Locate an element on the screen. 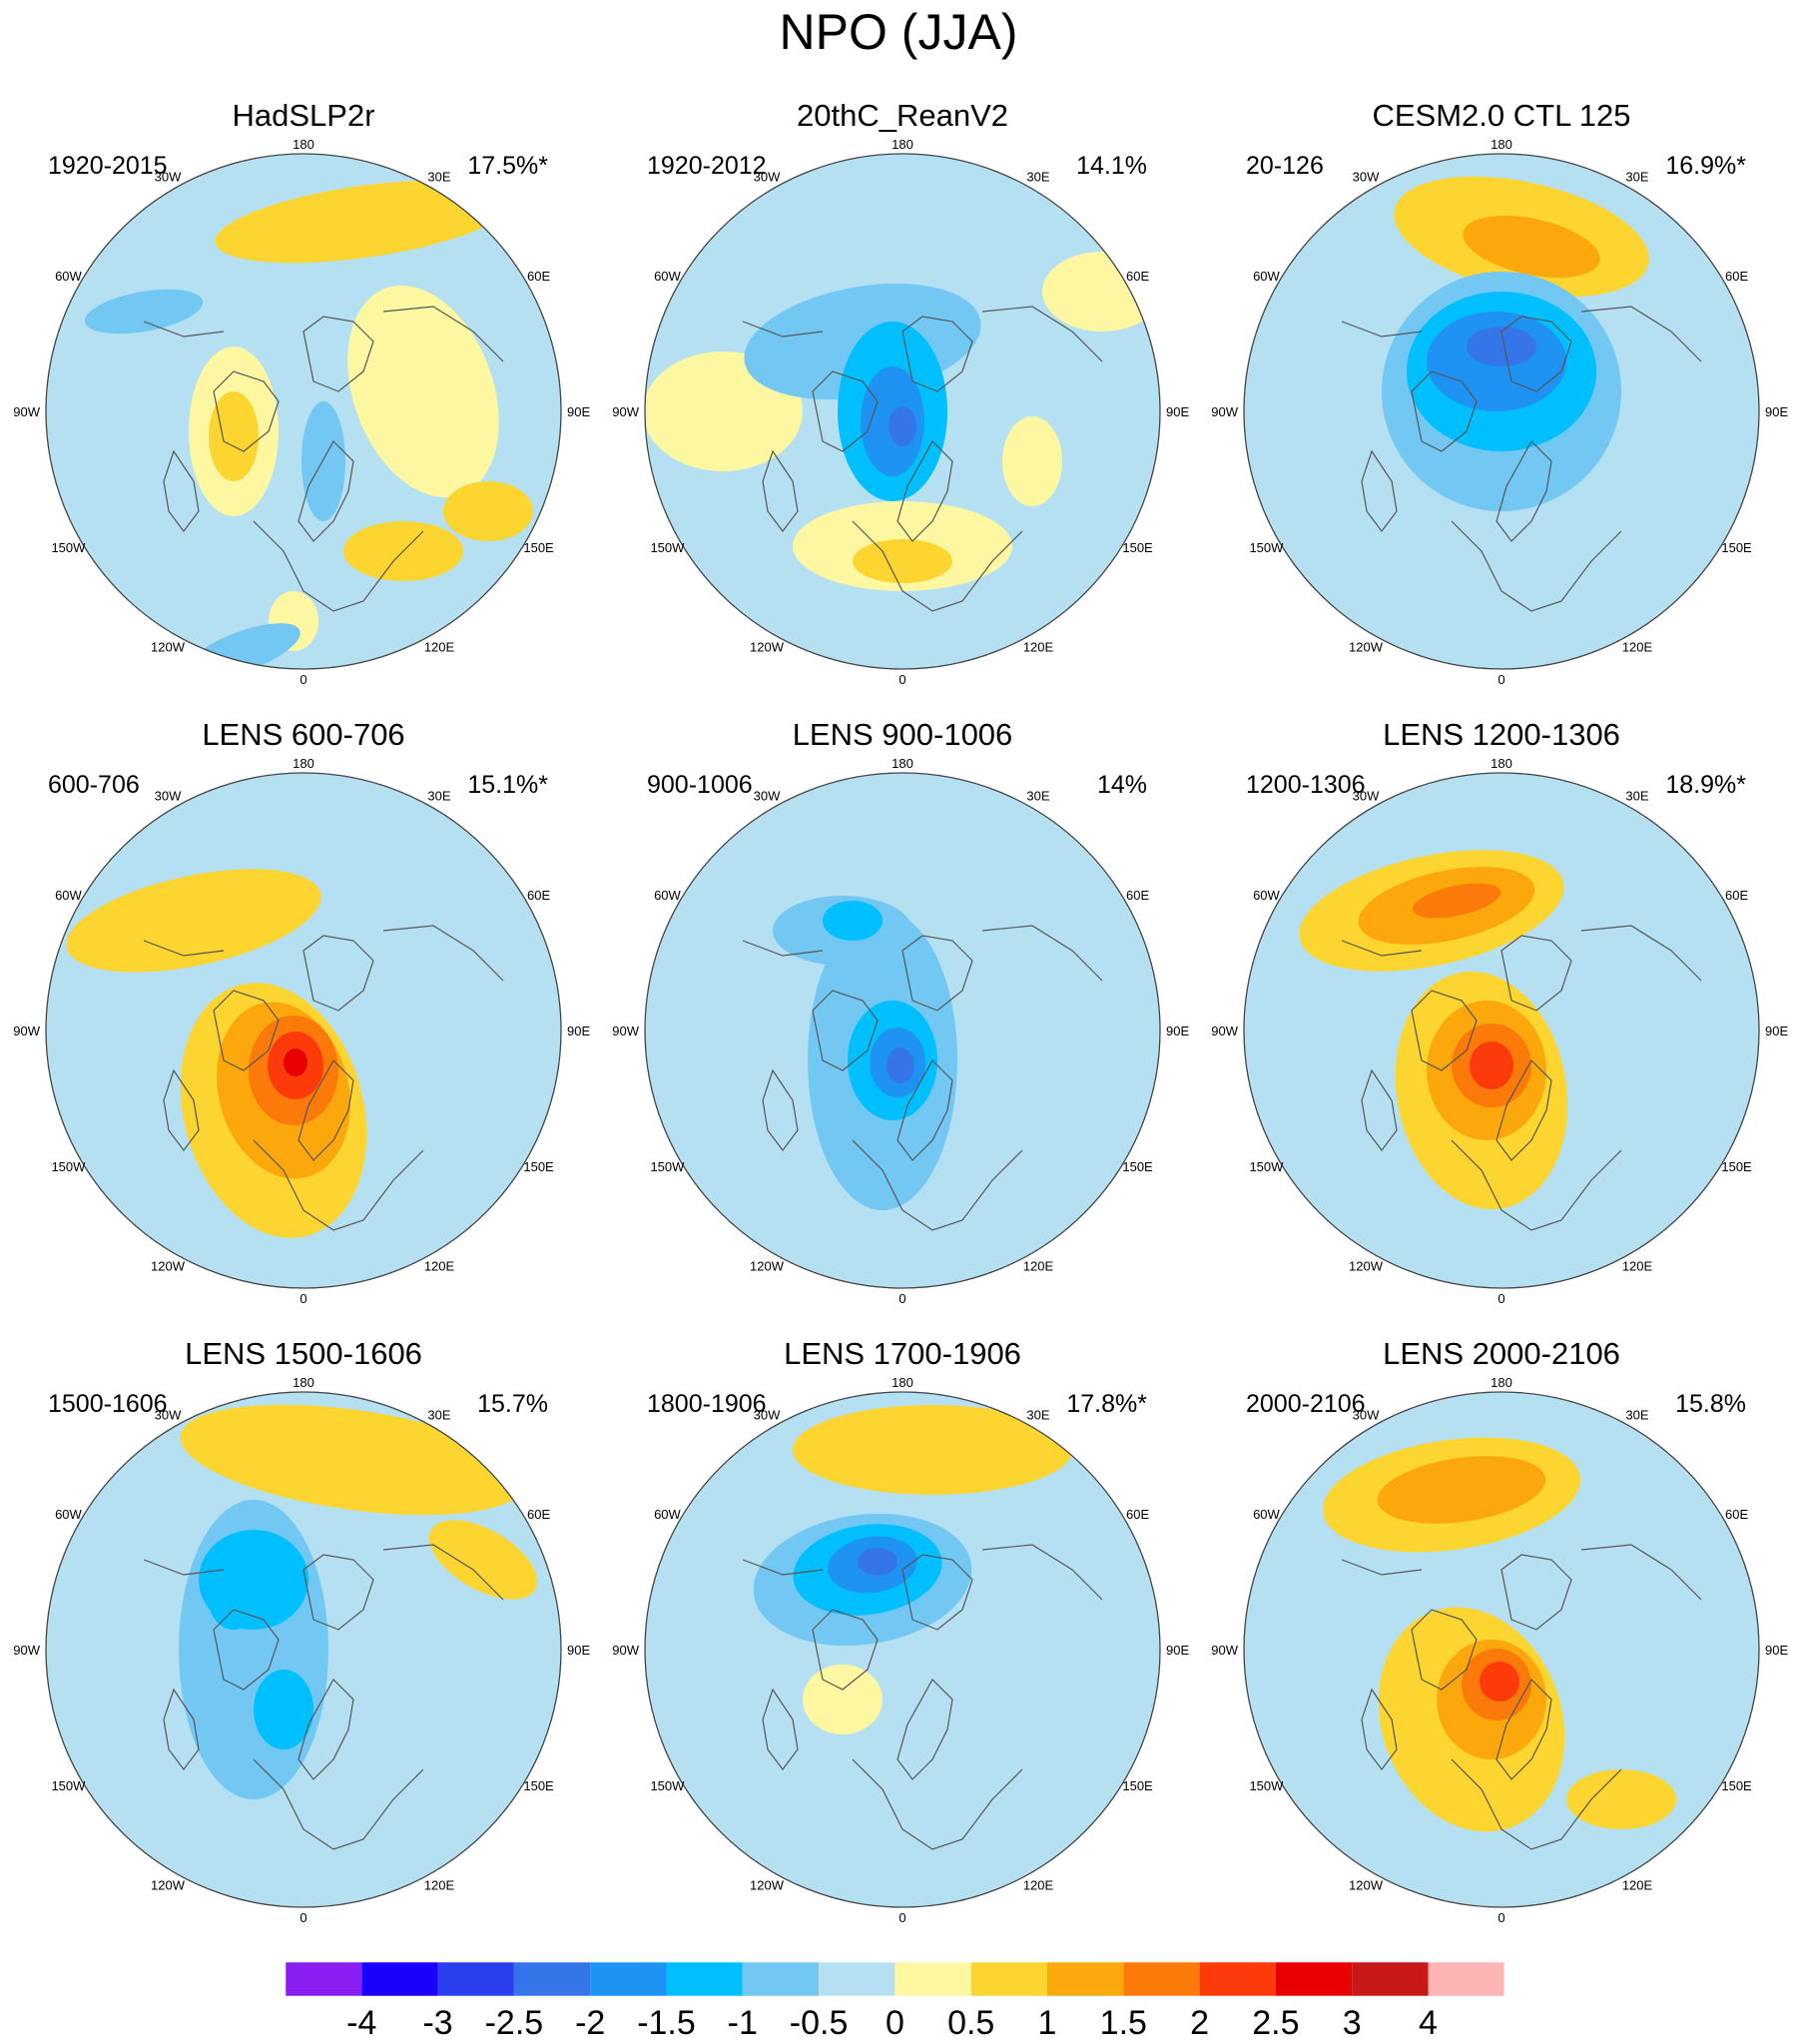 The height and width of the screenshot is (2044, 1797). panel-period: 1200-1306 is located at coordinates (1306, 785).